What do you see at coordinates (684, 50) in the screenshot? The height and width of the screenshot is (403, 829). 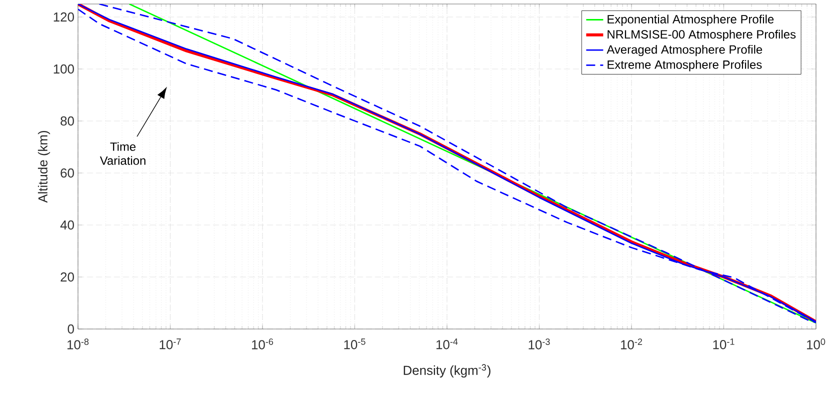 I see `legend-label: Averaged Atmosphere Profile` at bounding box center [684, 50].